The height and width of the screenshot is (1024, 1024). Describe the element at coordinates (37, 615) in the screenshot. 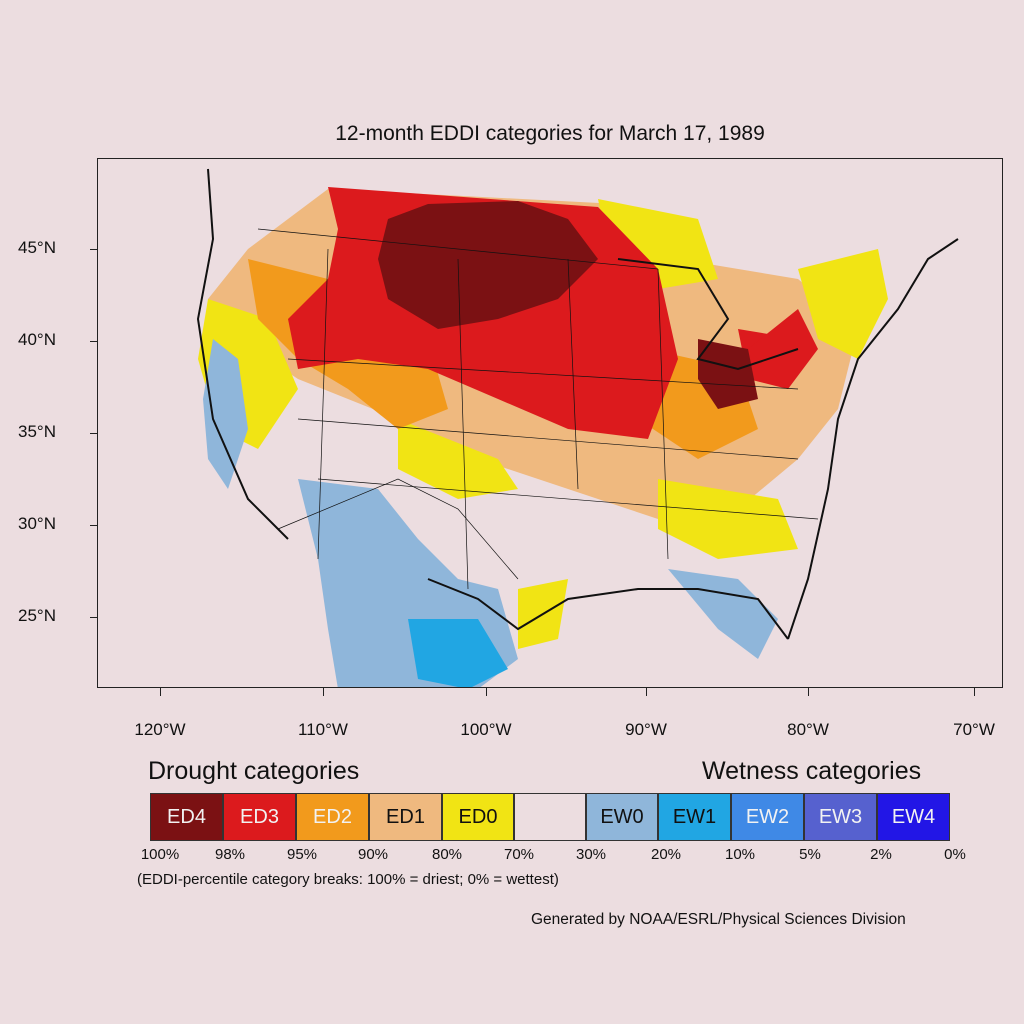

I see `lat-label: 25°N` at that location.